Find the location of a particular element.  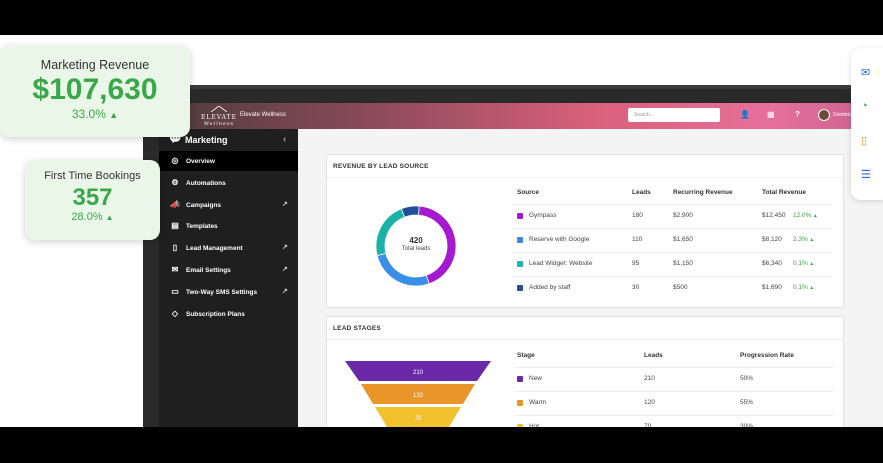

funnel-stage-hot is located at coordinates (418, 417).